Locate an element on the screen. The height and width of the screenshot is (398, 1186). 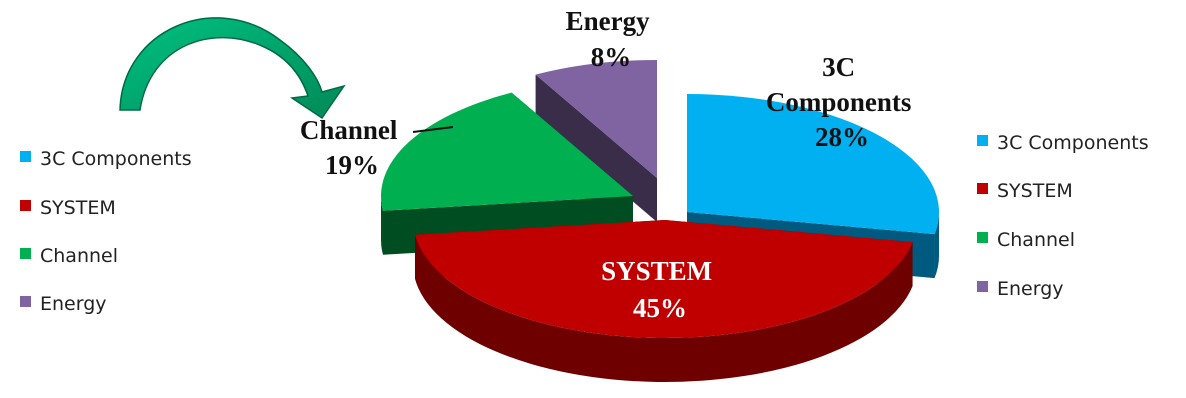
label-system-pct: 45% is located at coordinates (660, 308).